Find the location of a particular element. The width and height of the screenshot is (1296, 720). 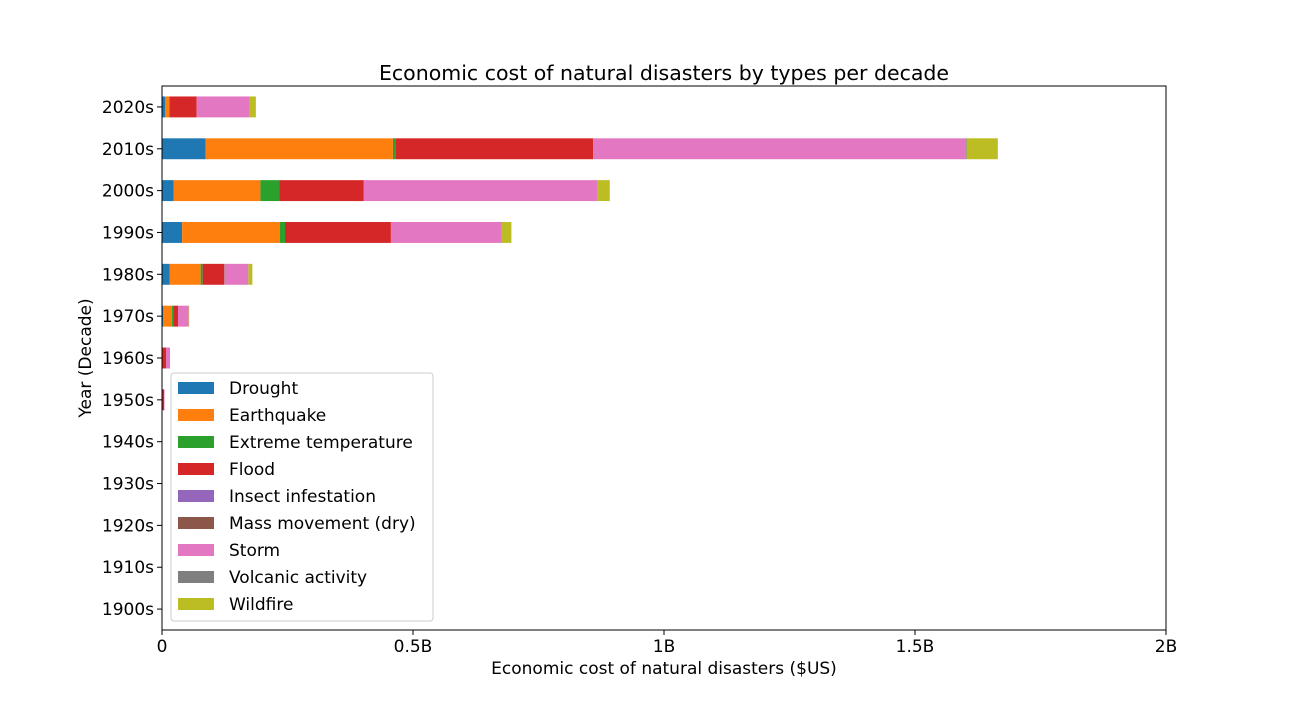

y-tick-label: 2000s is located at coordinates (128, 192).